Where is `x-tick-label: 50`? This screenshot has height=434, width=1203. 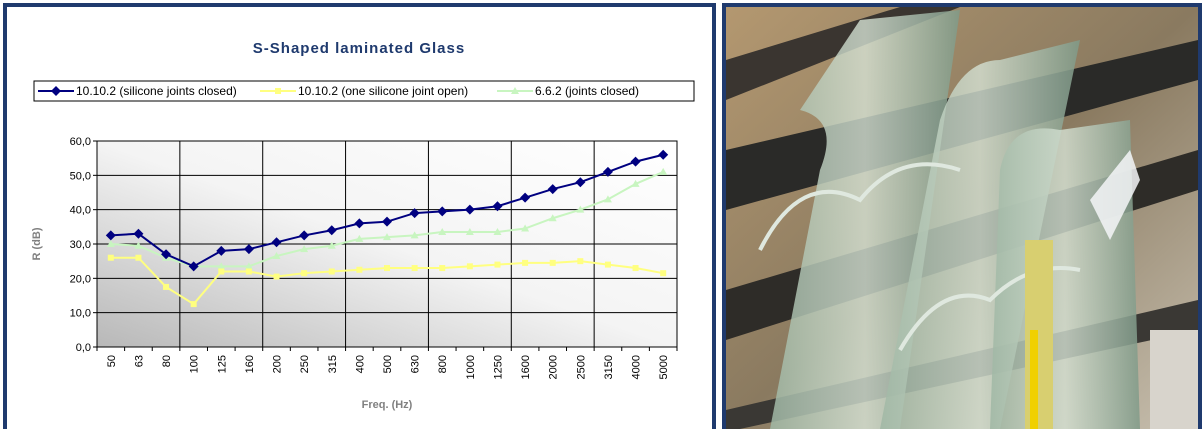
x-tick-label: 50 is located at coordinates (112, 361).